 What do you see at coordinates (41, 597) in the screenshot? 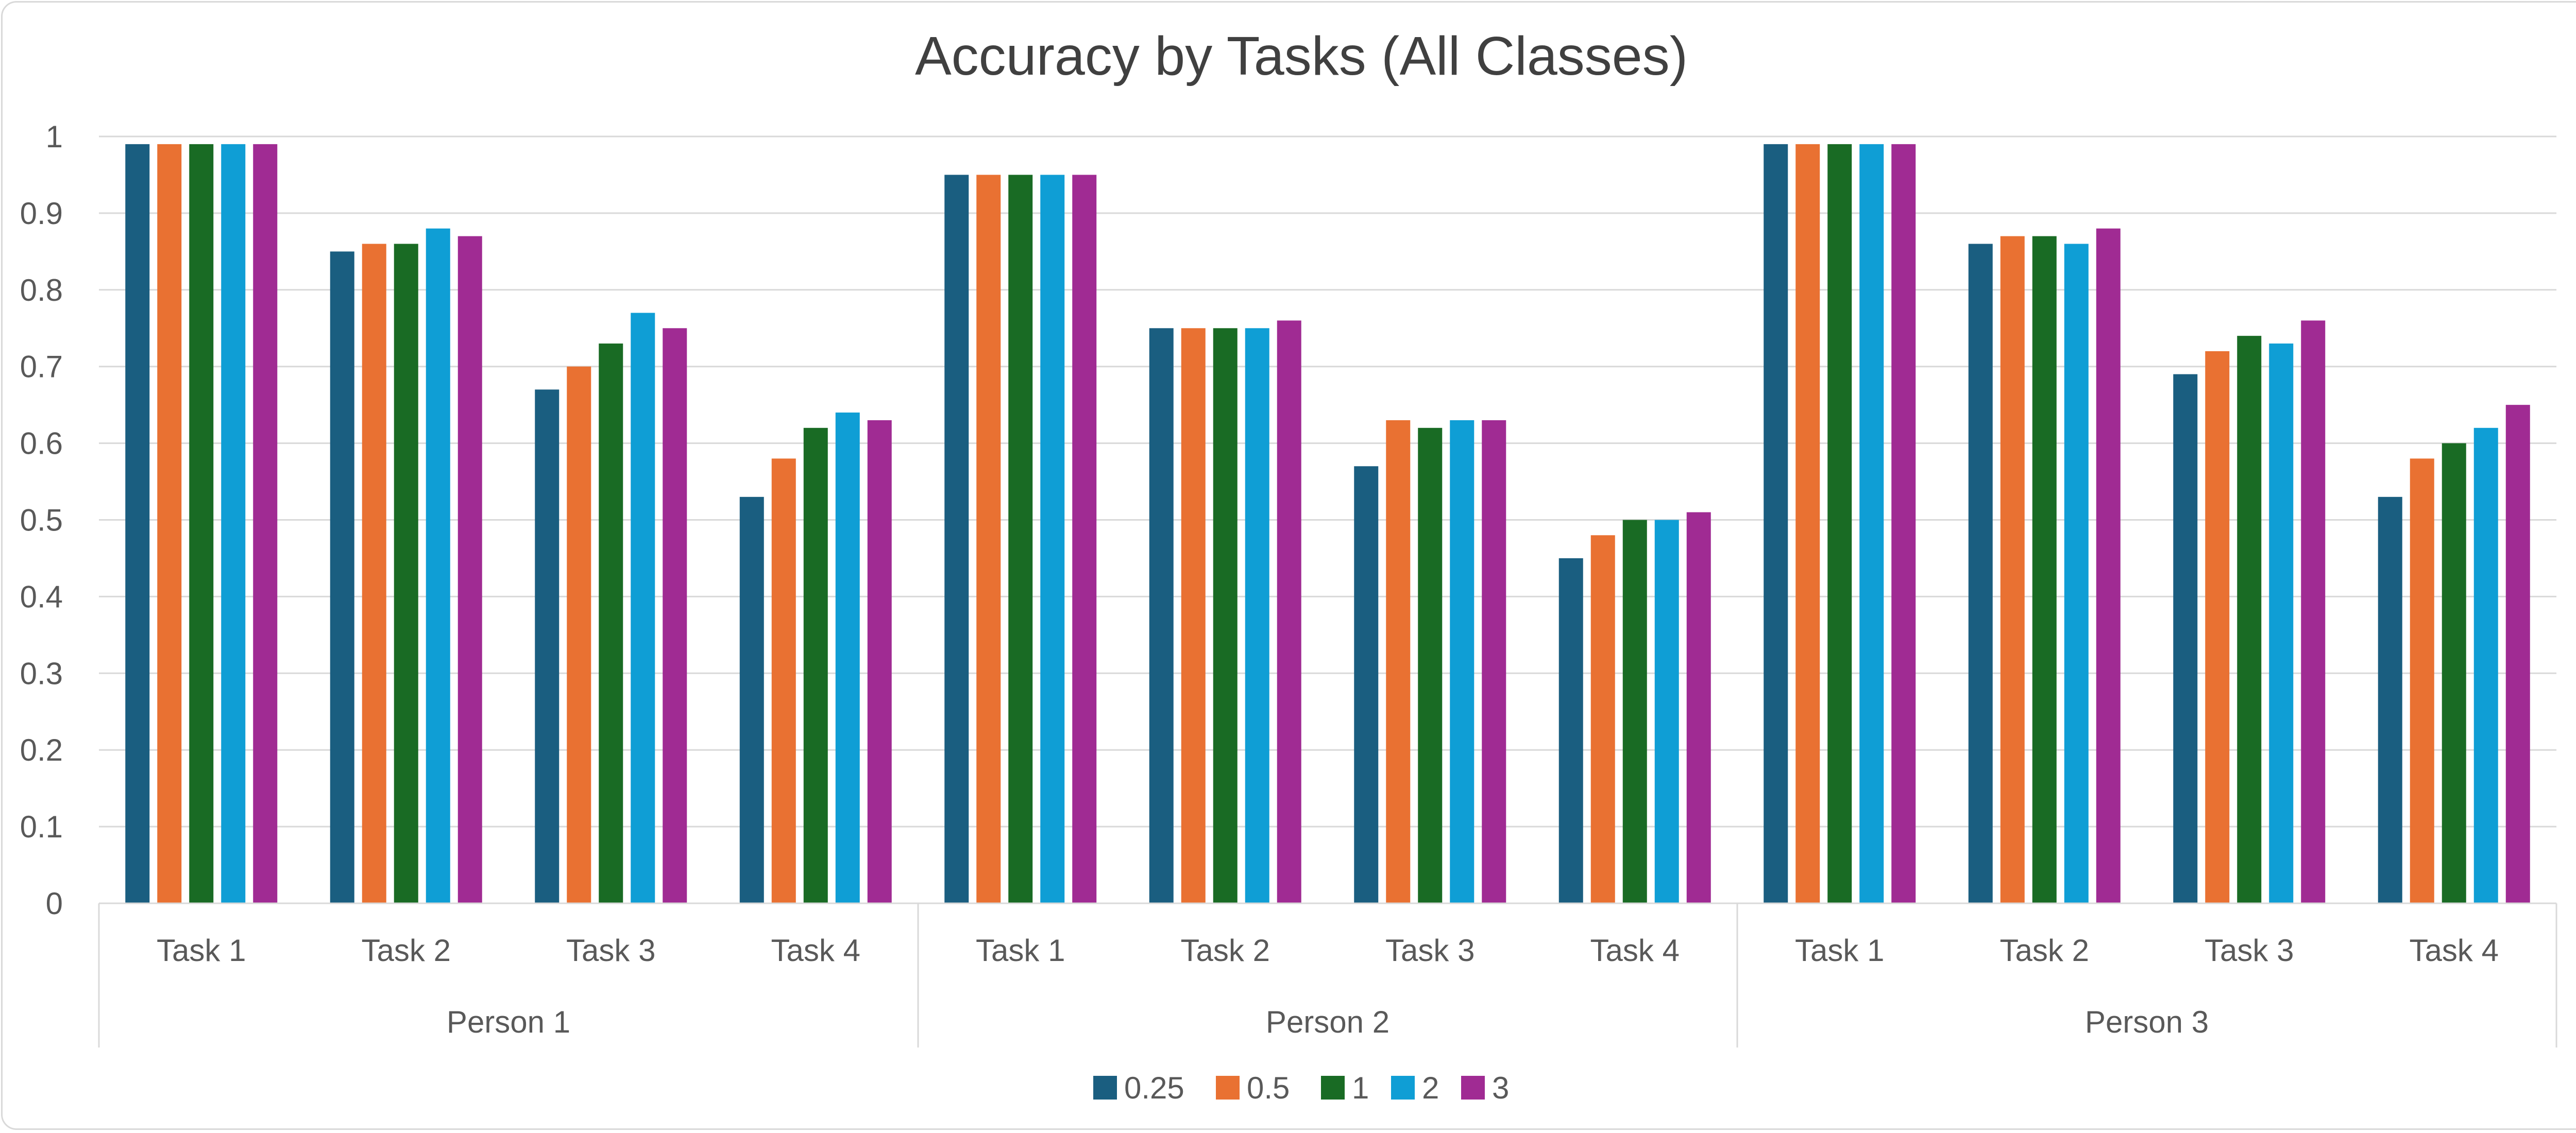
I see `y-tick-label: 0.4` at bounding box center [41, 597].